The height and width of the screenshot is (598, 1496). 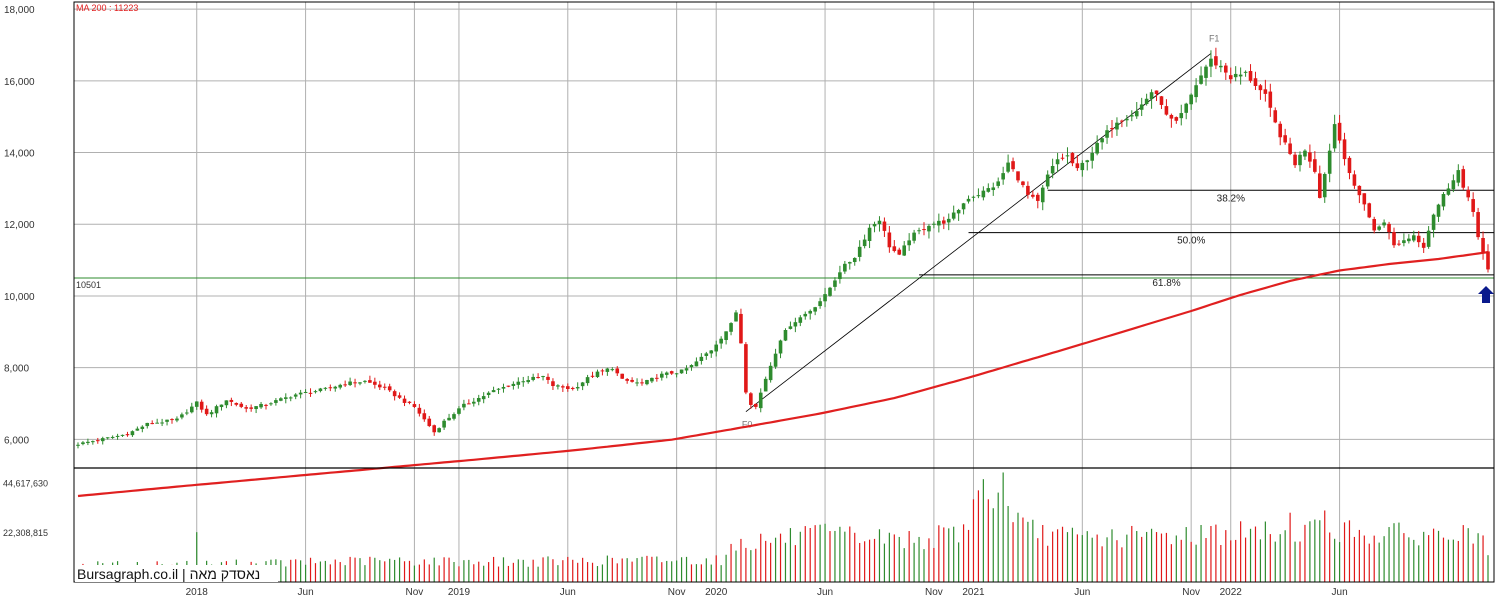 What do you see at coordinates (1214, 38) in the screenshot?
I see `fib-f1-label: F1` at bounding box center [1214, 38].